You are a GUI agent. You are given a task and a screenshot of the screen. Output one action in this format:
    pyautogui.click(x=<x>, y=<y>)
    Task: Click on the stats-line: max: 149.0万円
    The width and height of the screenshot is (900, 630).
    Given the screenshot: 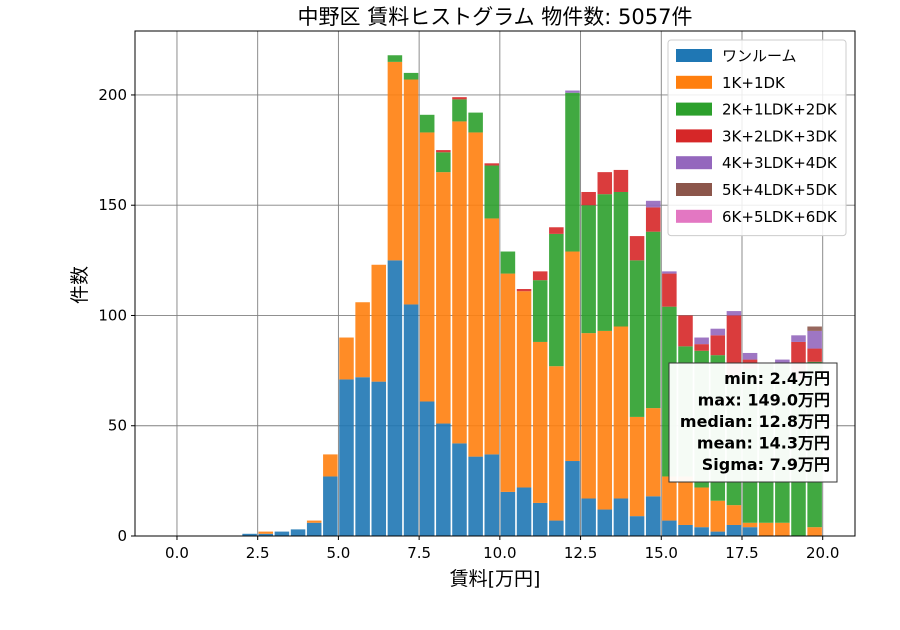 What is the action you would take?
    pyautogui.click(x=764, y=400)
    